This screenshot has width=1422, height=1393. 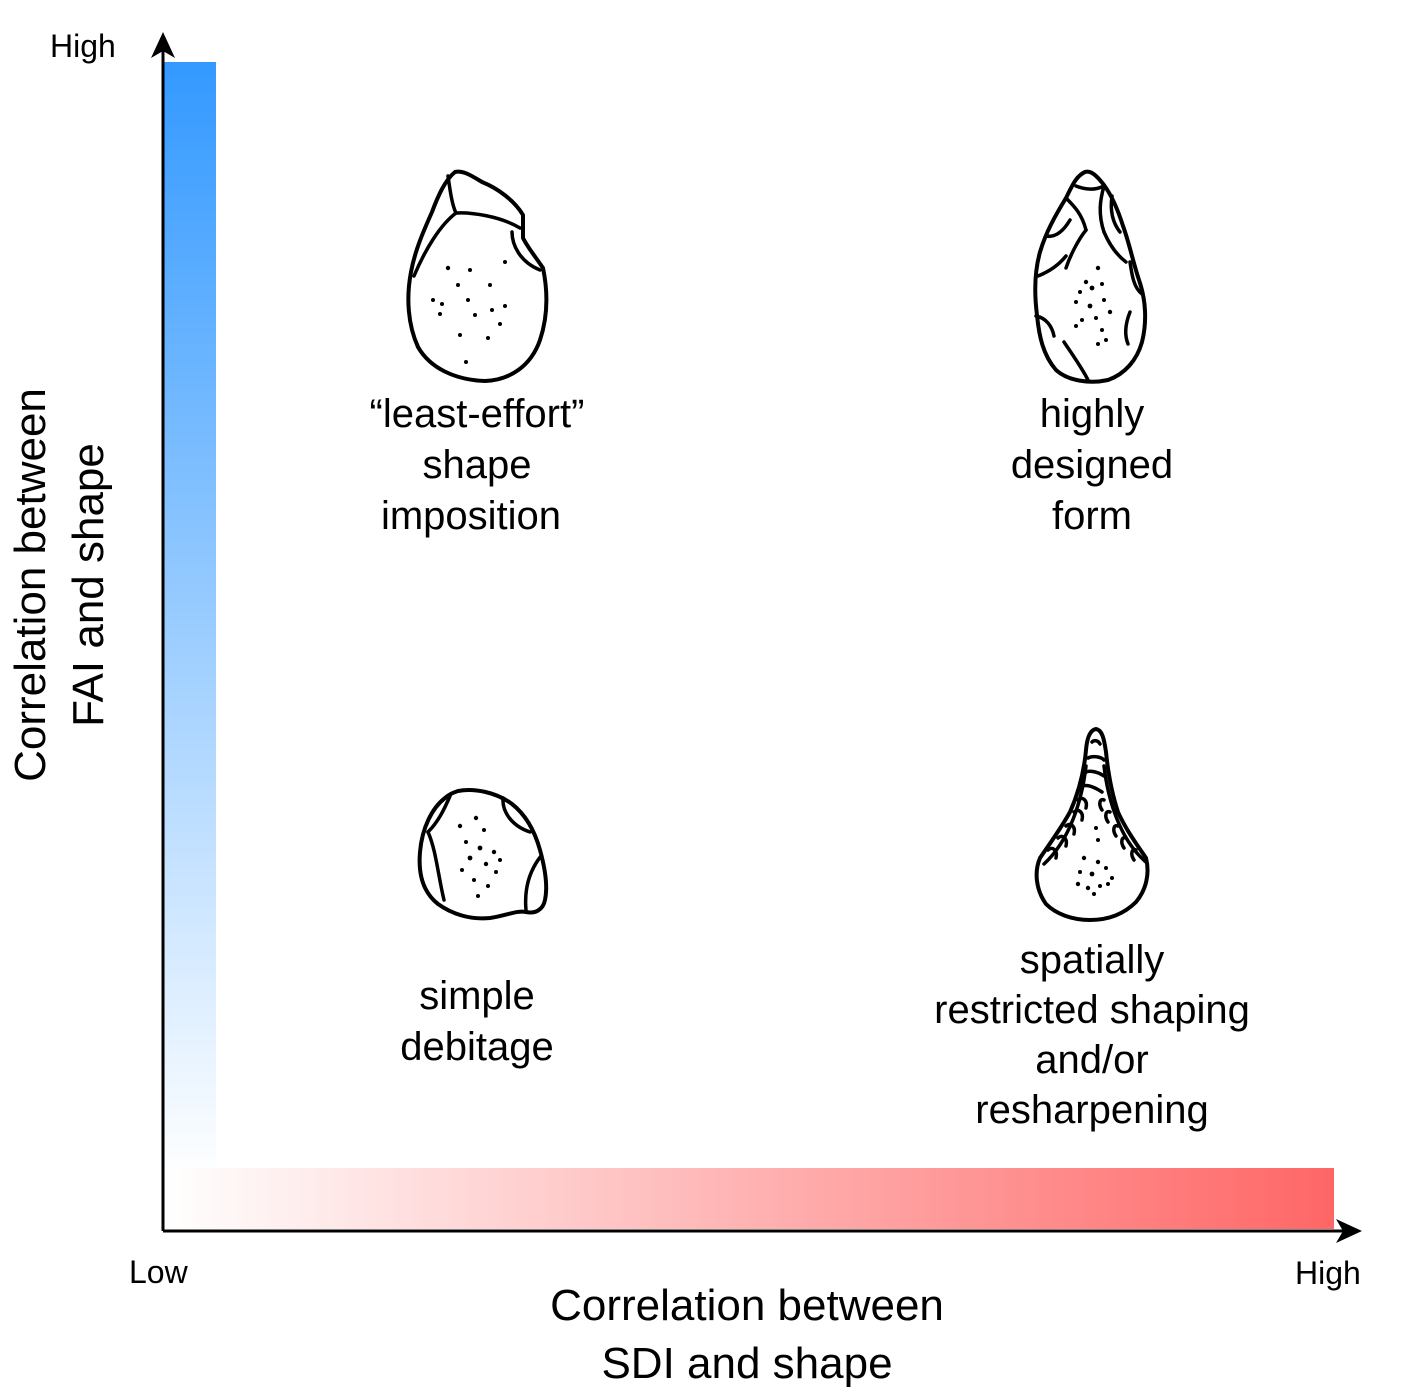 What do you see at coordinates (1092, 414) in the screenshot?
I see `label-line: highly` at bounding box center [1092, 414].